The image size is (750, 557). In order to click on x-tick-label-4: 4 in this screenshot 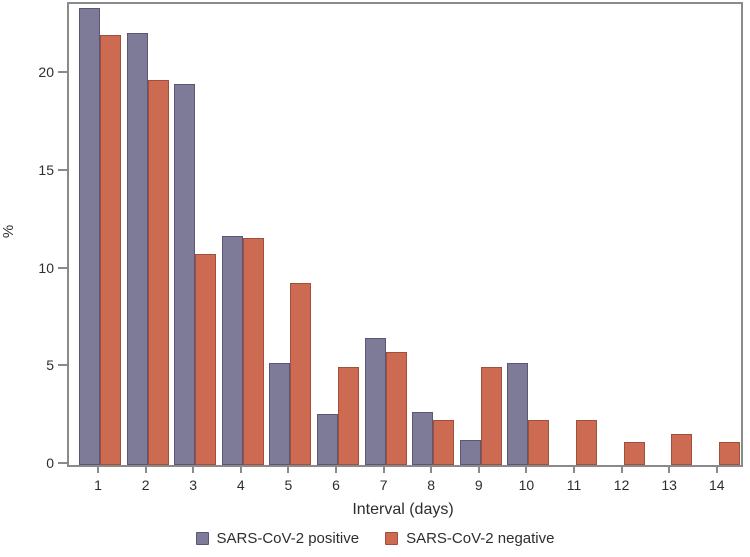, I will do `click(240, 485)`.